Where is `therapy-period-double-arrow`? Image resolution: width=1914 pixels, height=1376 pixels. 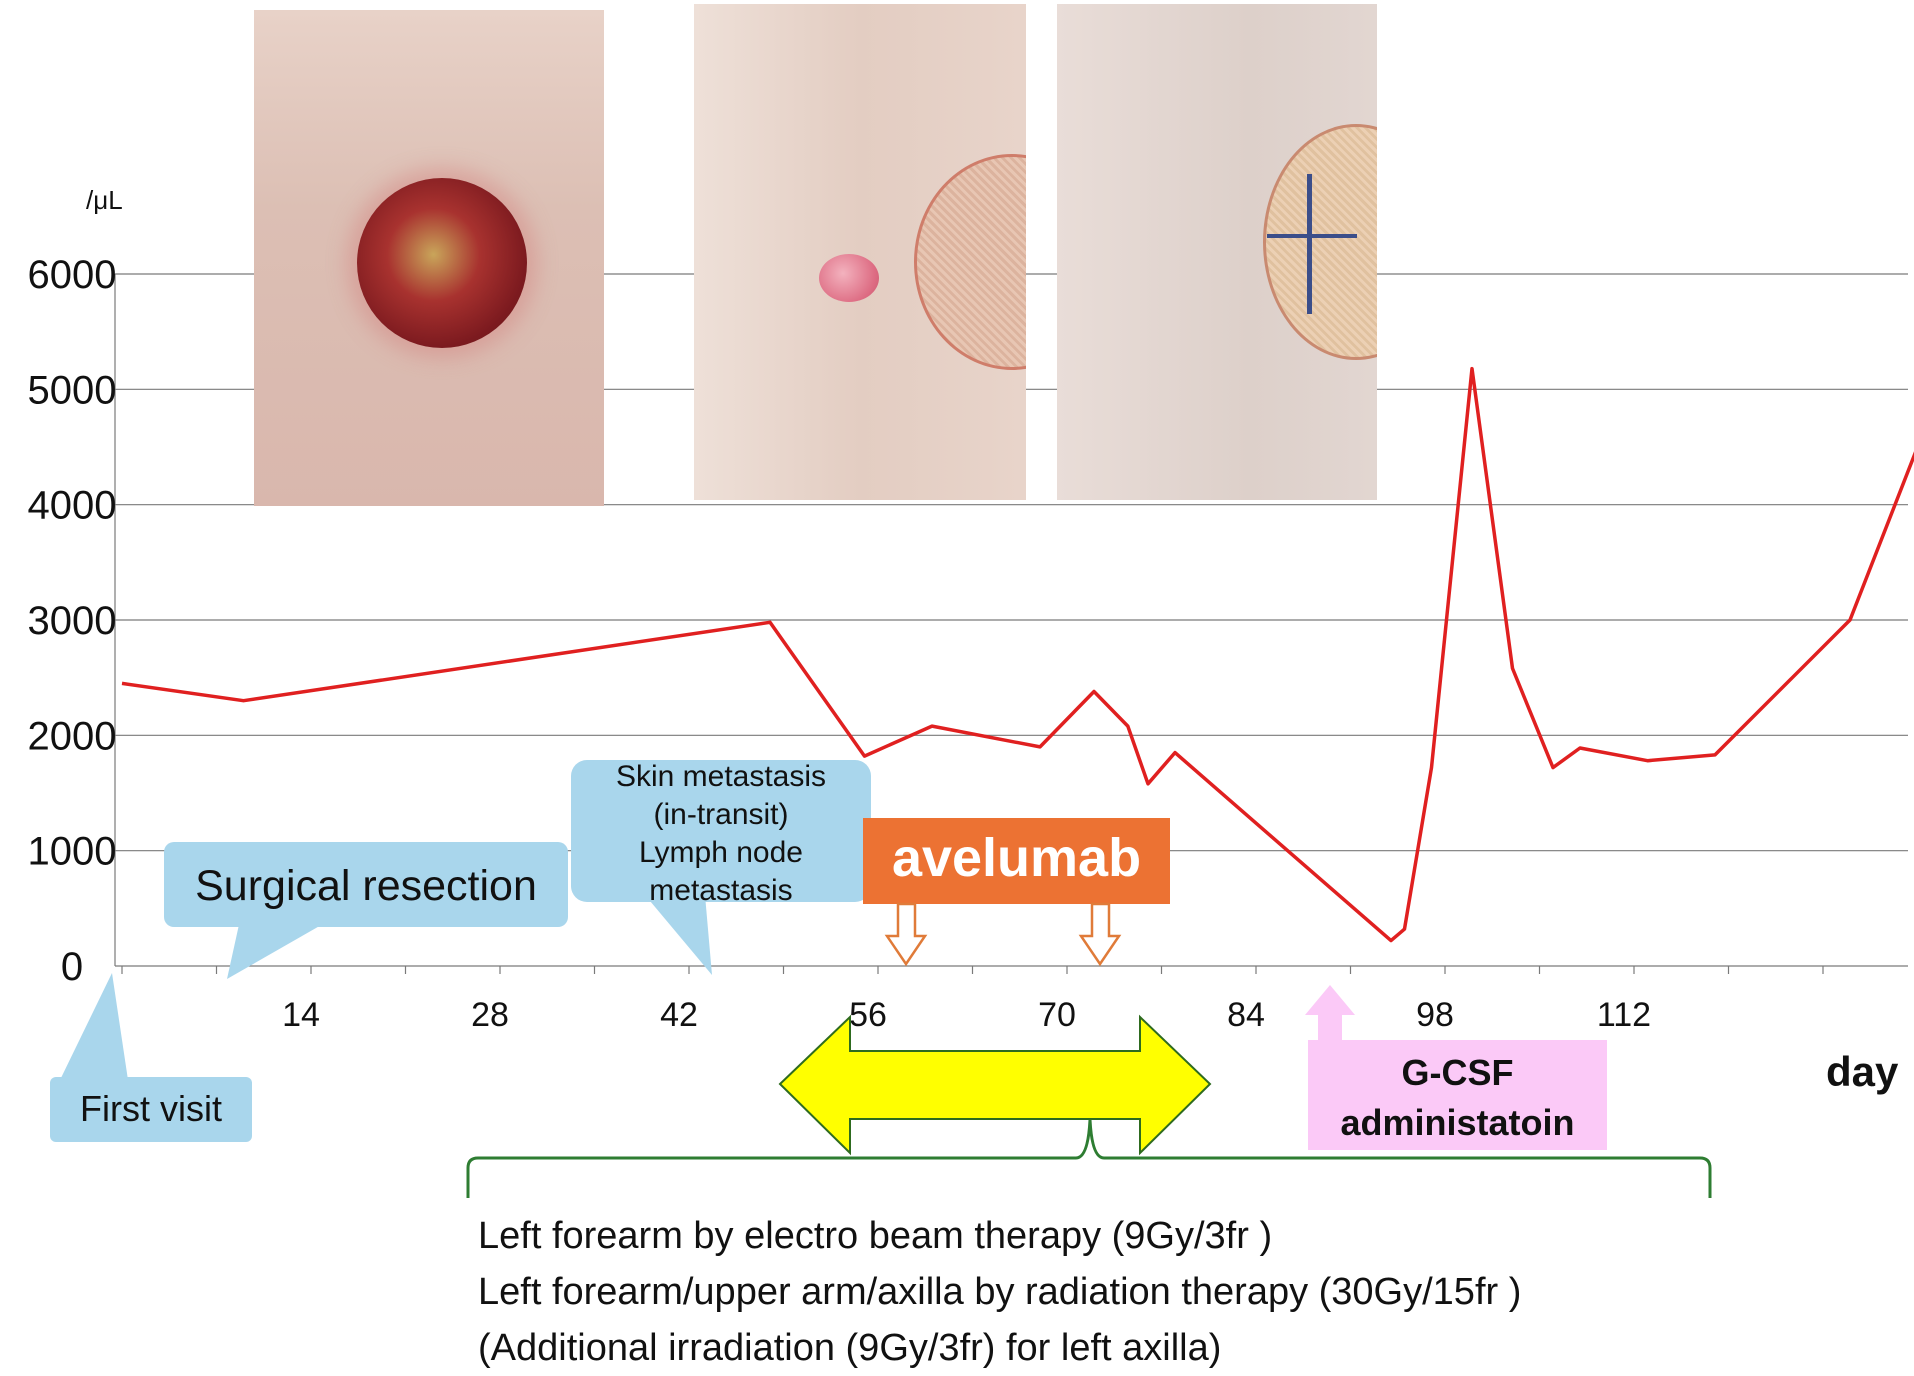 therapy-period-double-arrow is located at coordinates (995, 1085).